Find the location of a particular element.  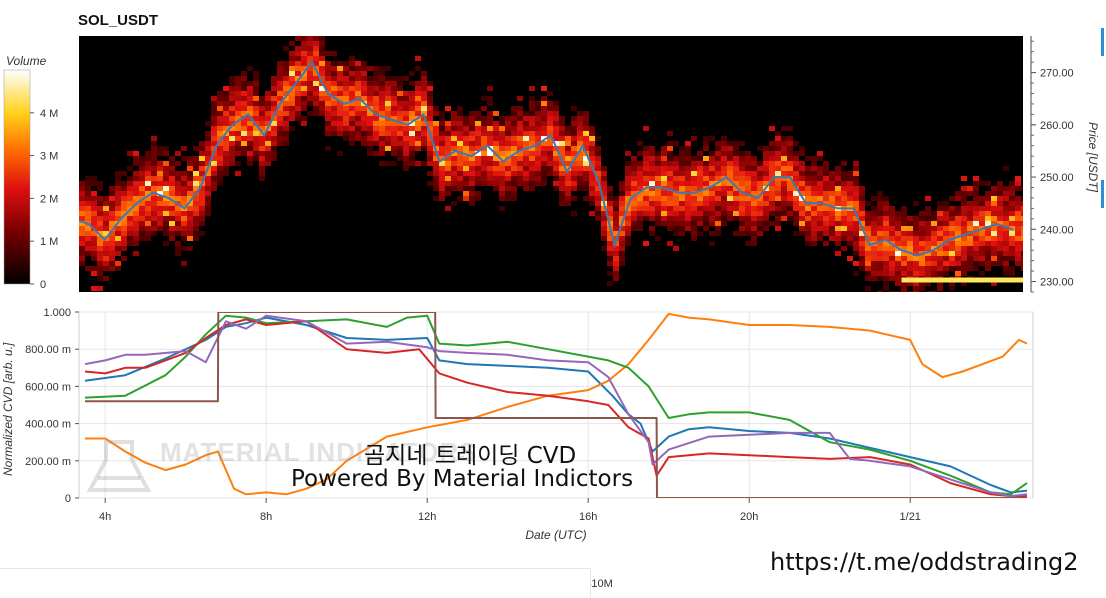

telegram-link: https://t.me/oddstrading2 is located at coordinates (924, 562).